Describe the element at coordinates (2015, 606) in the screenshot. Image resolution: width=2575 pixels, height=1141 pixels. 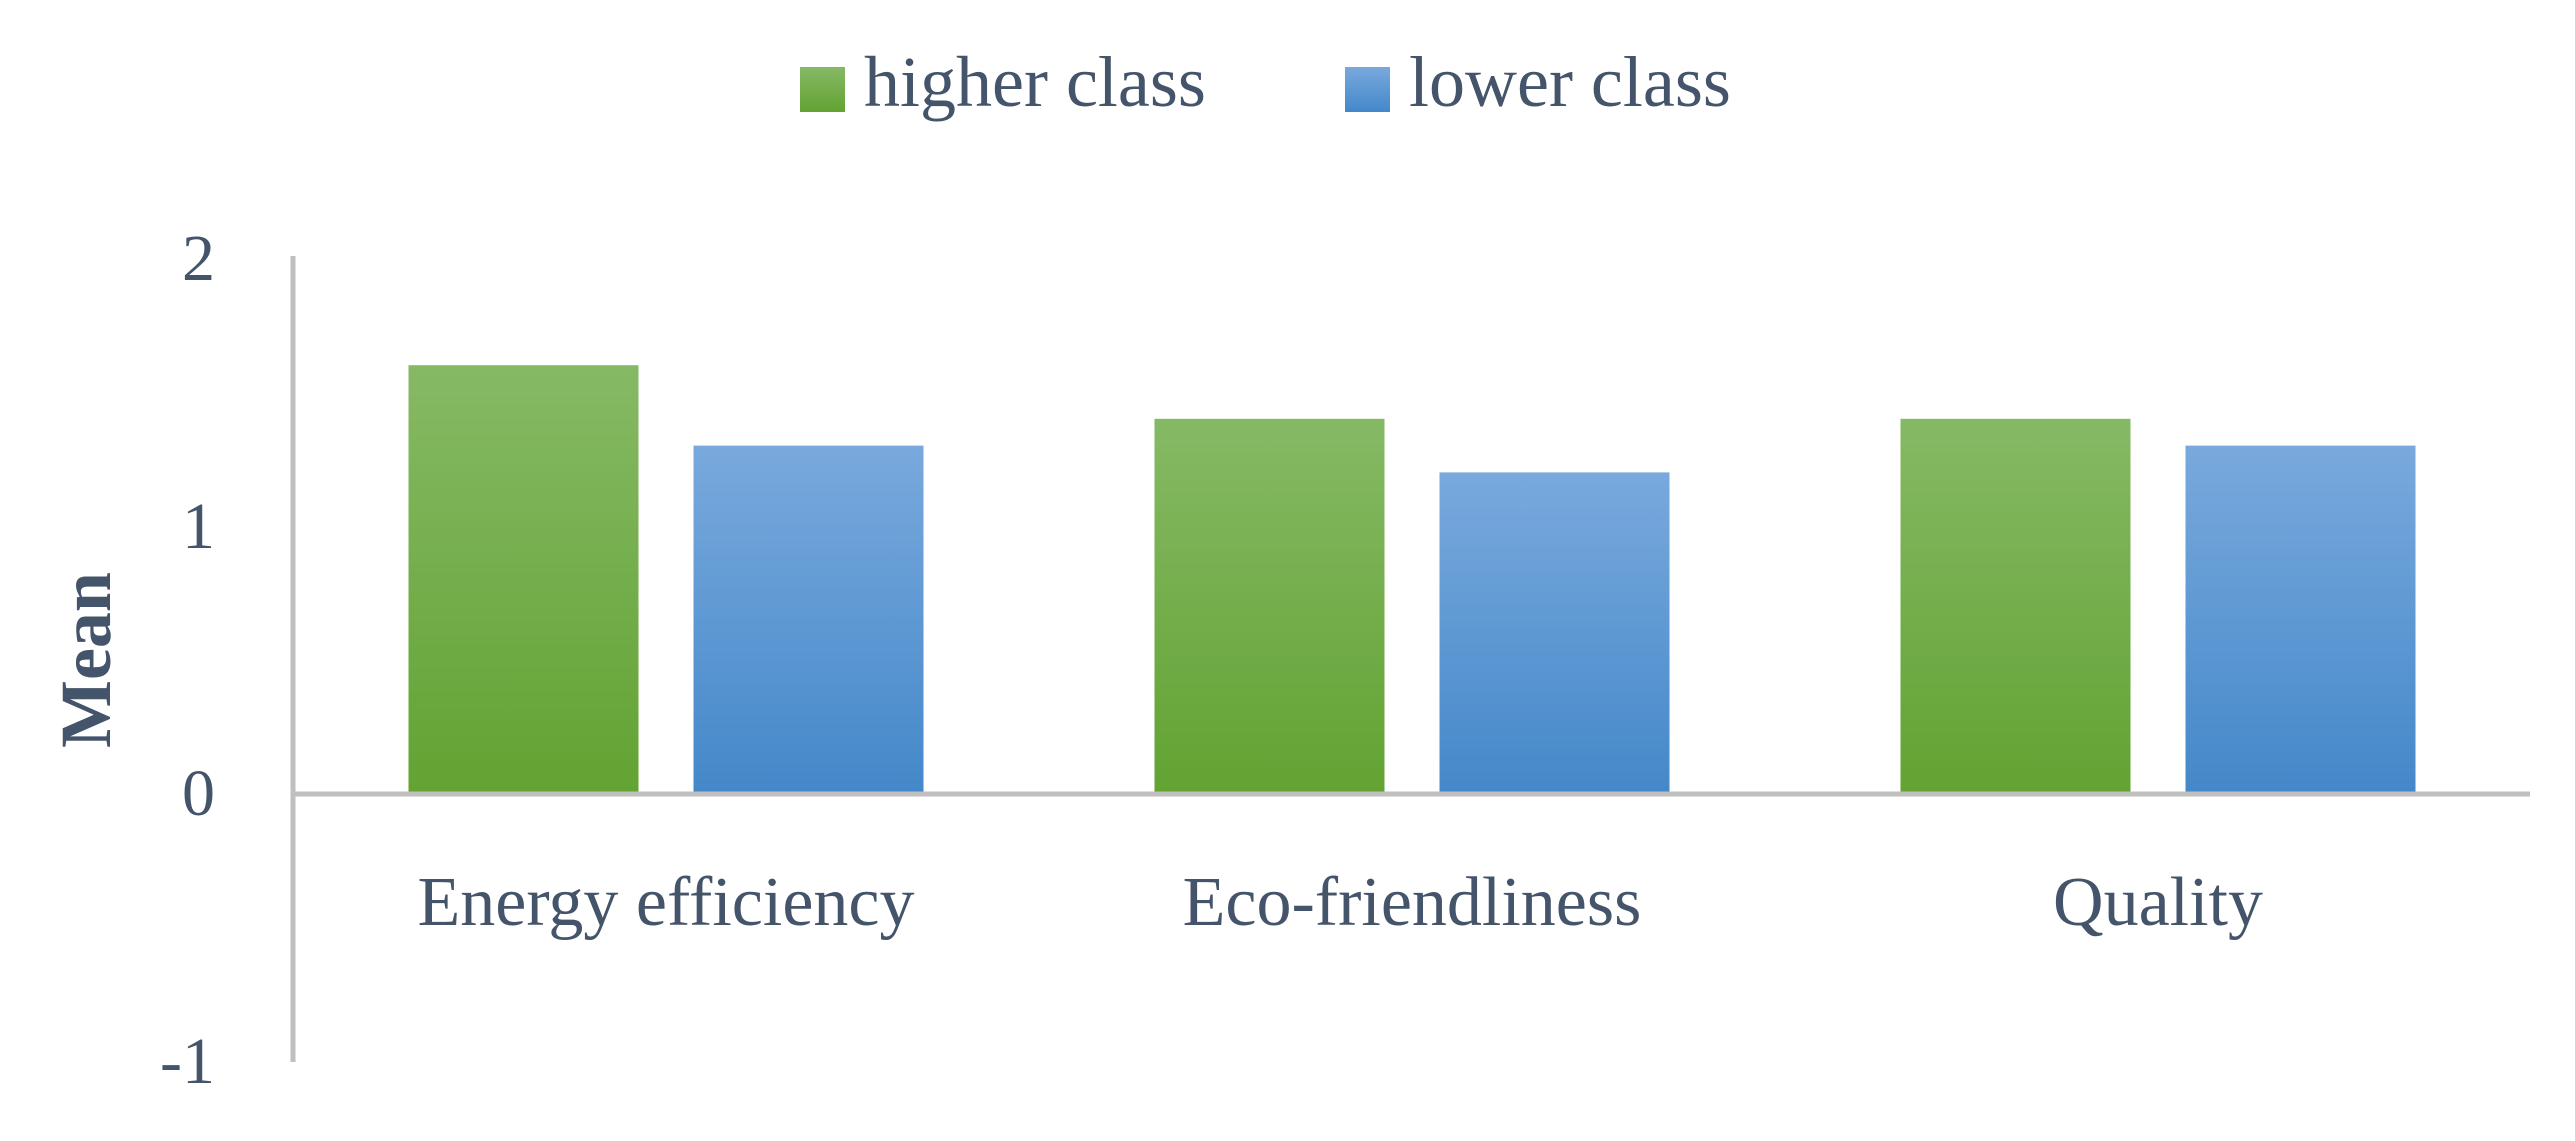
I see `bar-higher-class-quality` at that location.